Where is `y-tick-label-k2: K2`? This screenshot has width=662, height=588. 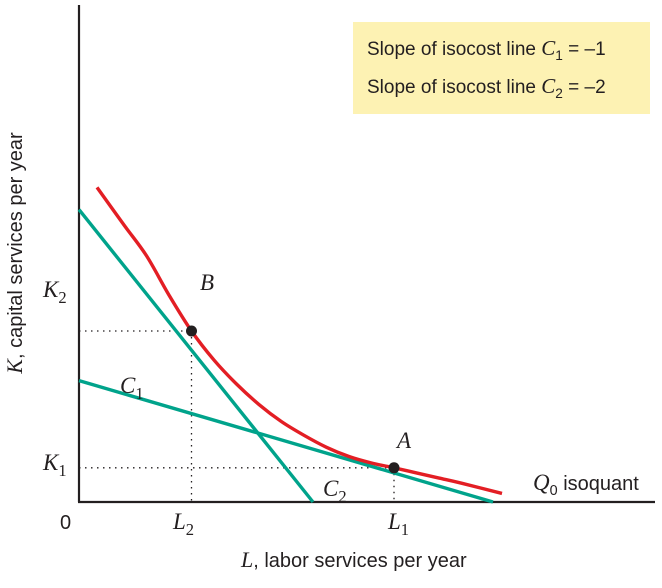
y-tick-label-k2: K2 is located at coordinates (55, 292).